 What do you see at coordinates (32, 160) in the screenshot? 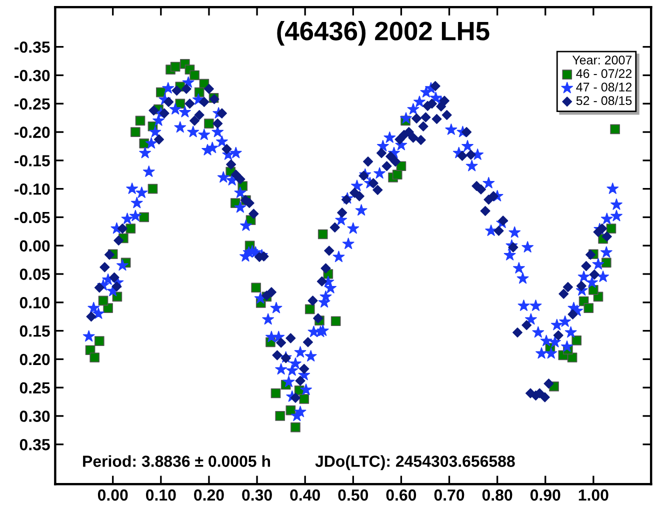
I see `y-tick-label: -0.15` at bounding box center [32, 160].